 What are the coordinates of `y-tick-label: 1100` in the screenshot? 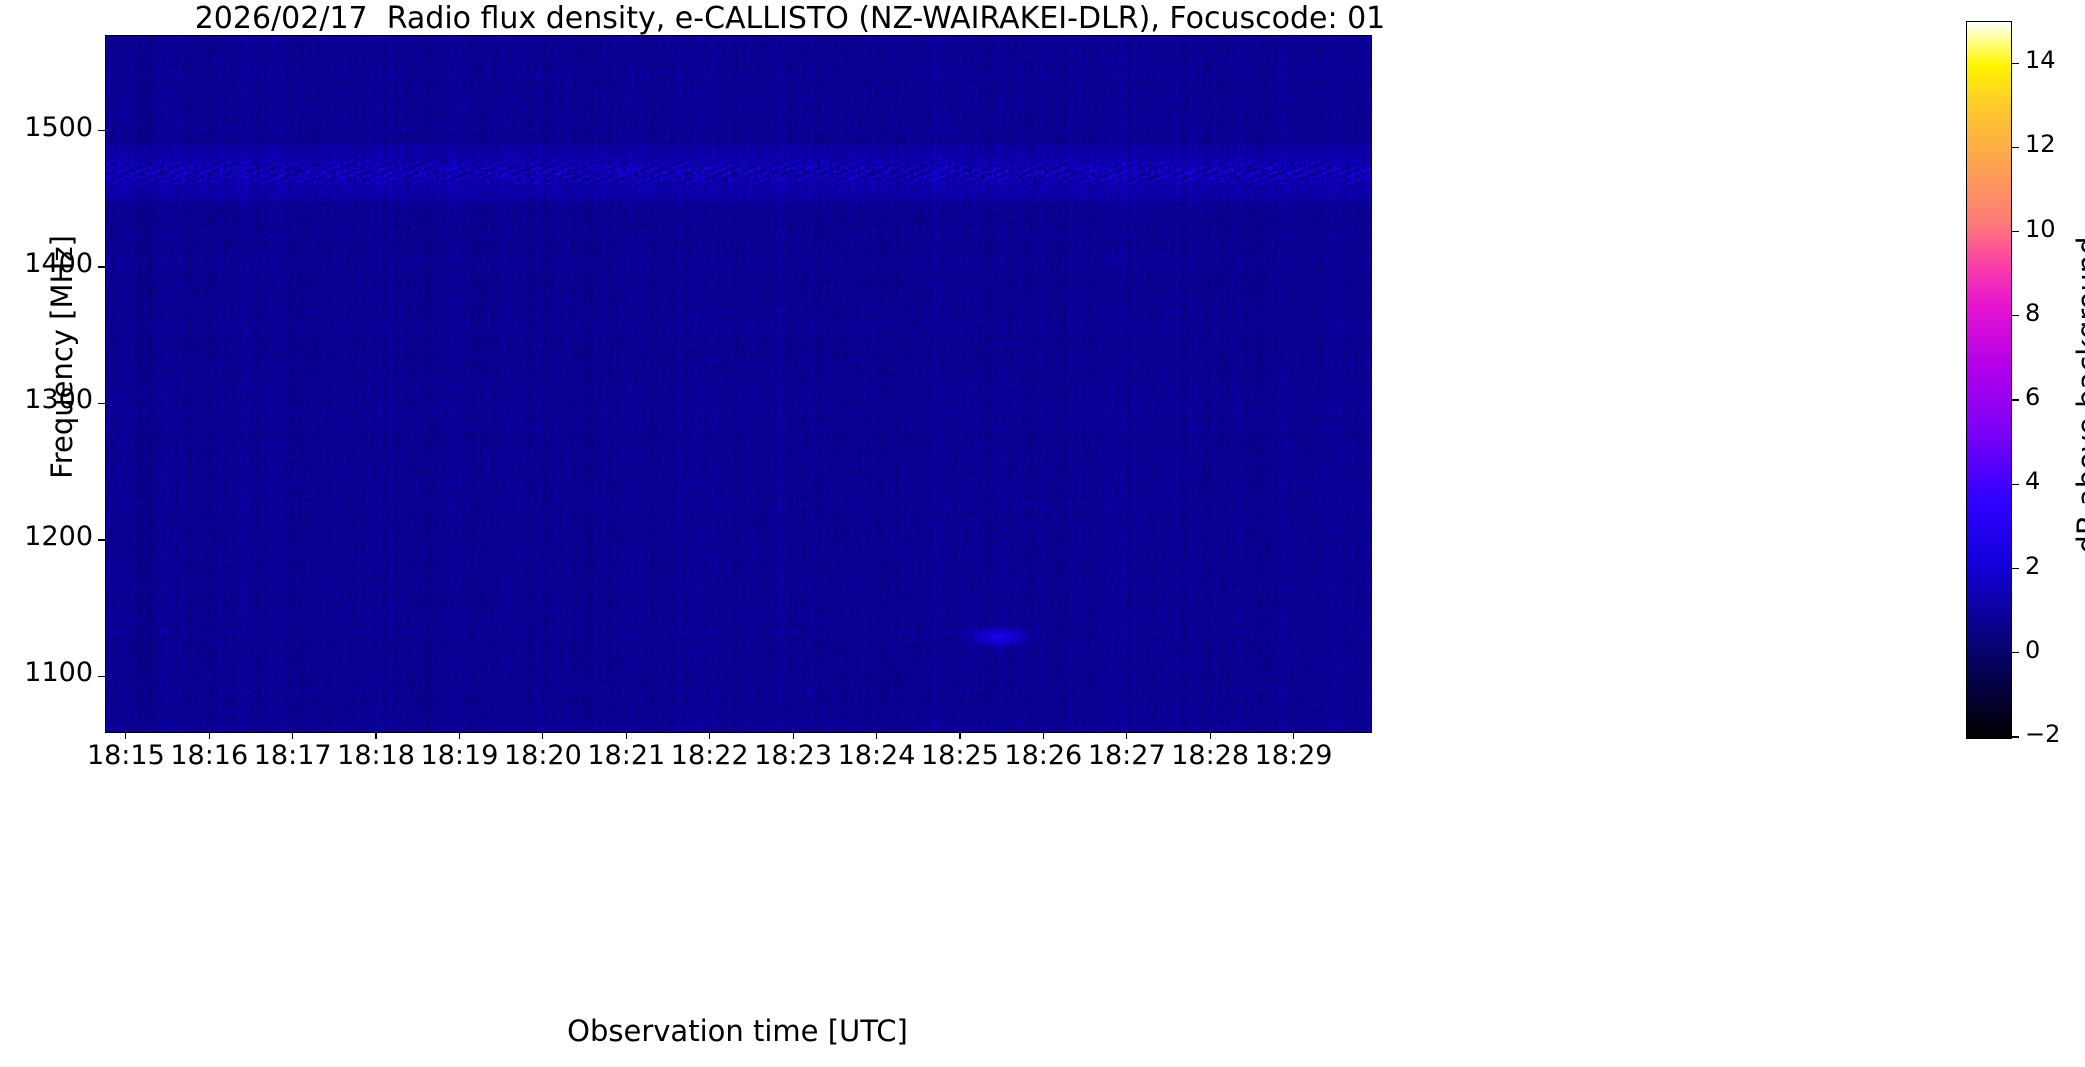 It's located at (58, 673).